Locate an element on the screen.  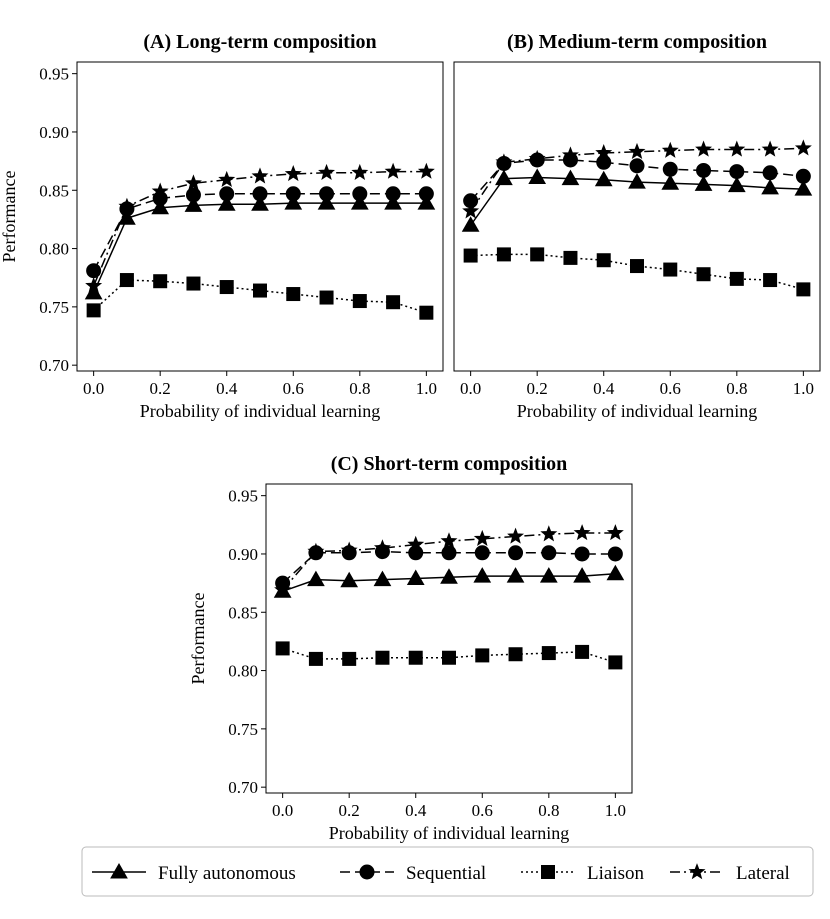
legend-sequential-label: Sequential is located at coordinates (446, 873).